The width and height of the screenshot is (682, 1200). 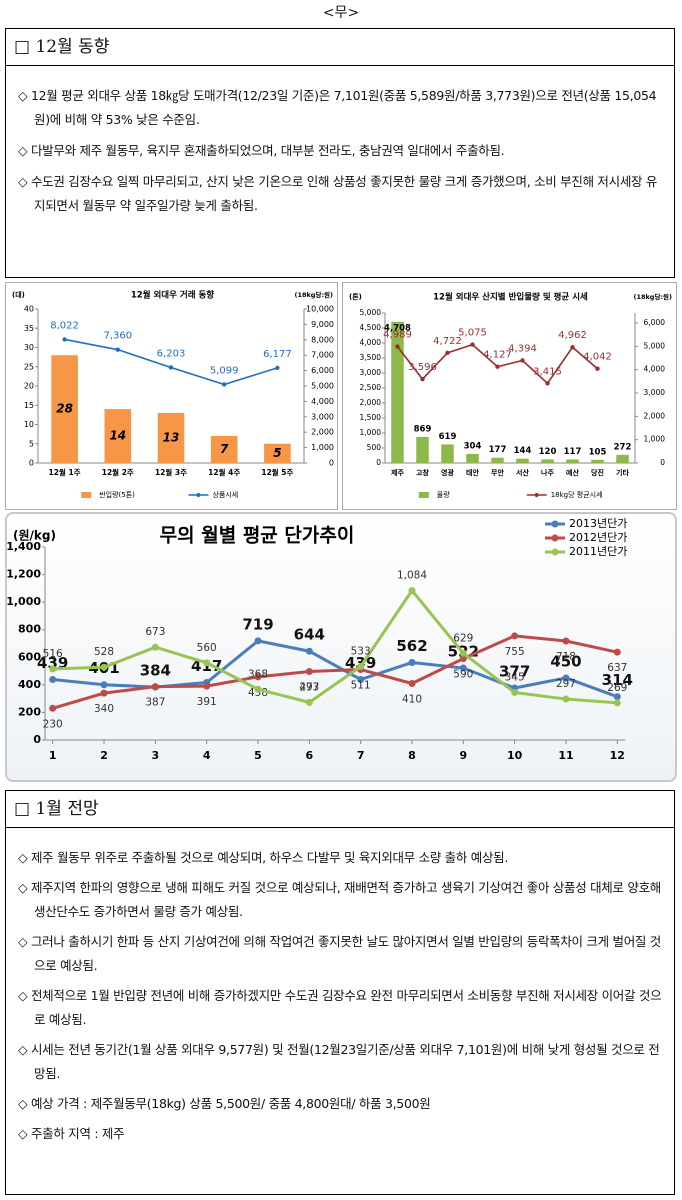 I want to click on y-tick-label: 15, so click(x=29, y=405).